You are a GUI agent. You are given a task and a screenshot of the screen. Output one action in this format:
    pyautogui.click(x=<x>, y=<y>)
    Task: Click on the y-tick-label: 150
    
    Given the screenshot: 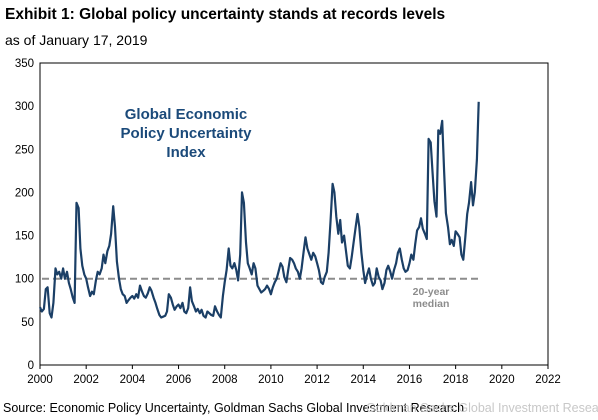 What is the action you would take?
    pyautogui.click(x=24, y=237)
    